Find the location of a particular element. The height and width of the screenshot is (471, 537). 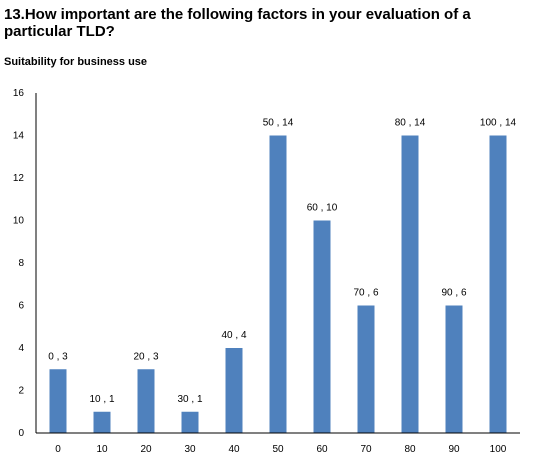

data-label: 50 , 14 is located at coordinates (278, 123).